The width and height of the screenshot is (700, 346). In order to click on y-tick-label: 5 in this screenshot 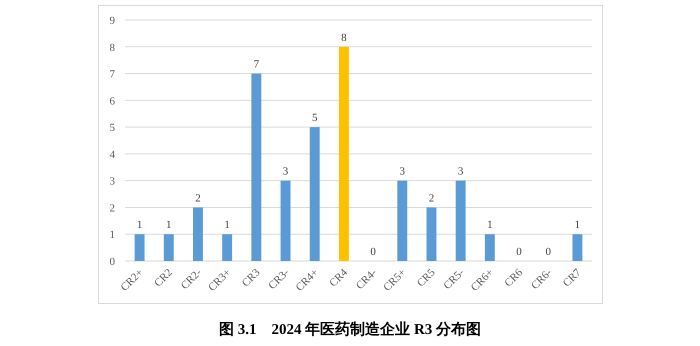, I will do `click(113, 128)`.